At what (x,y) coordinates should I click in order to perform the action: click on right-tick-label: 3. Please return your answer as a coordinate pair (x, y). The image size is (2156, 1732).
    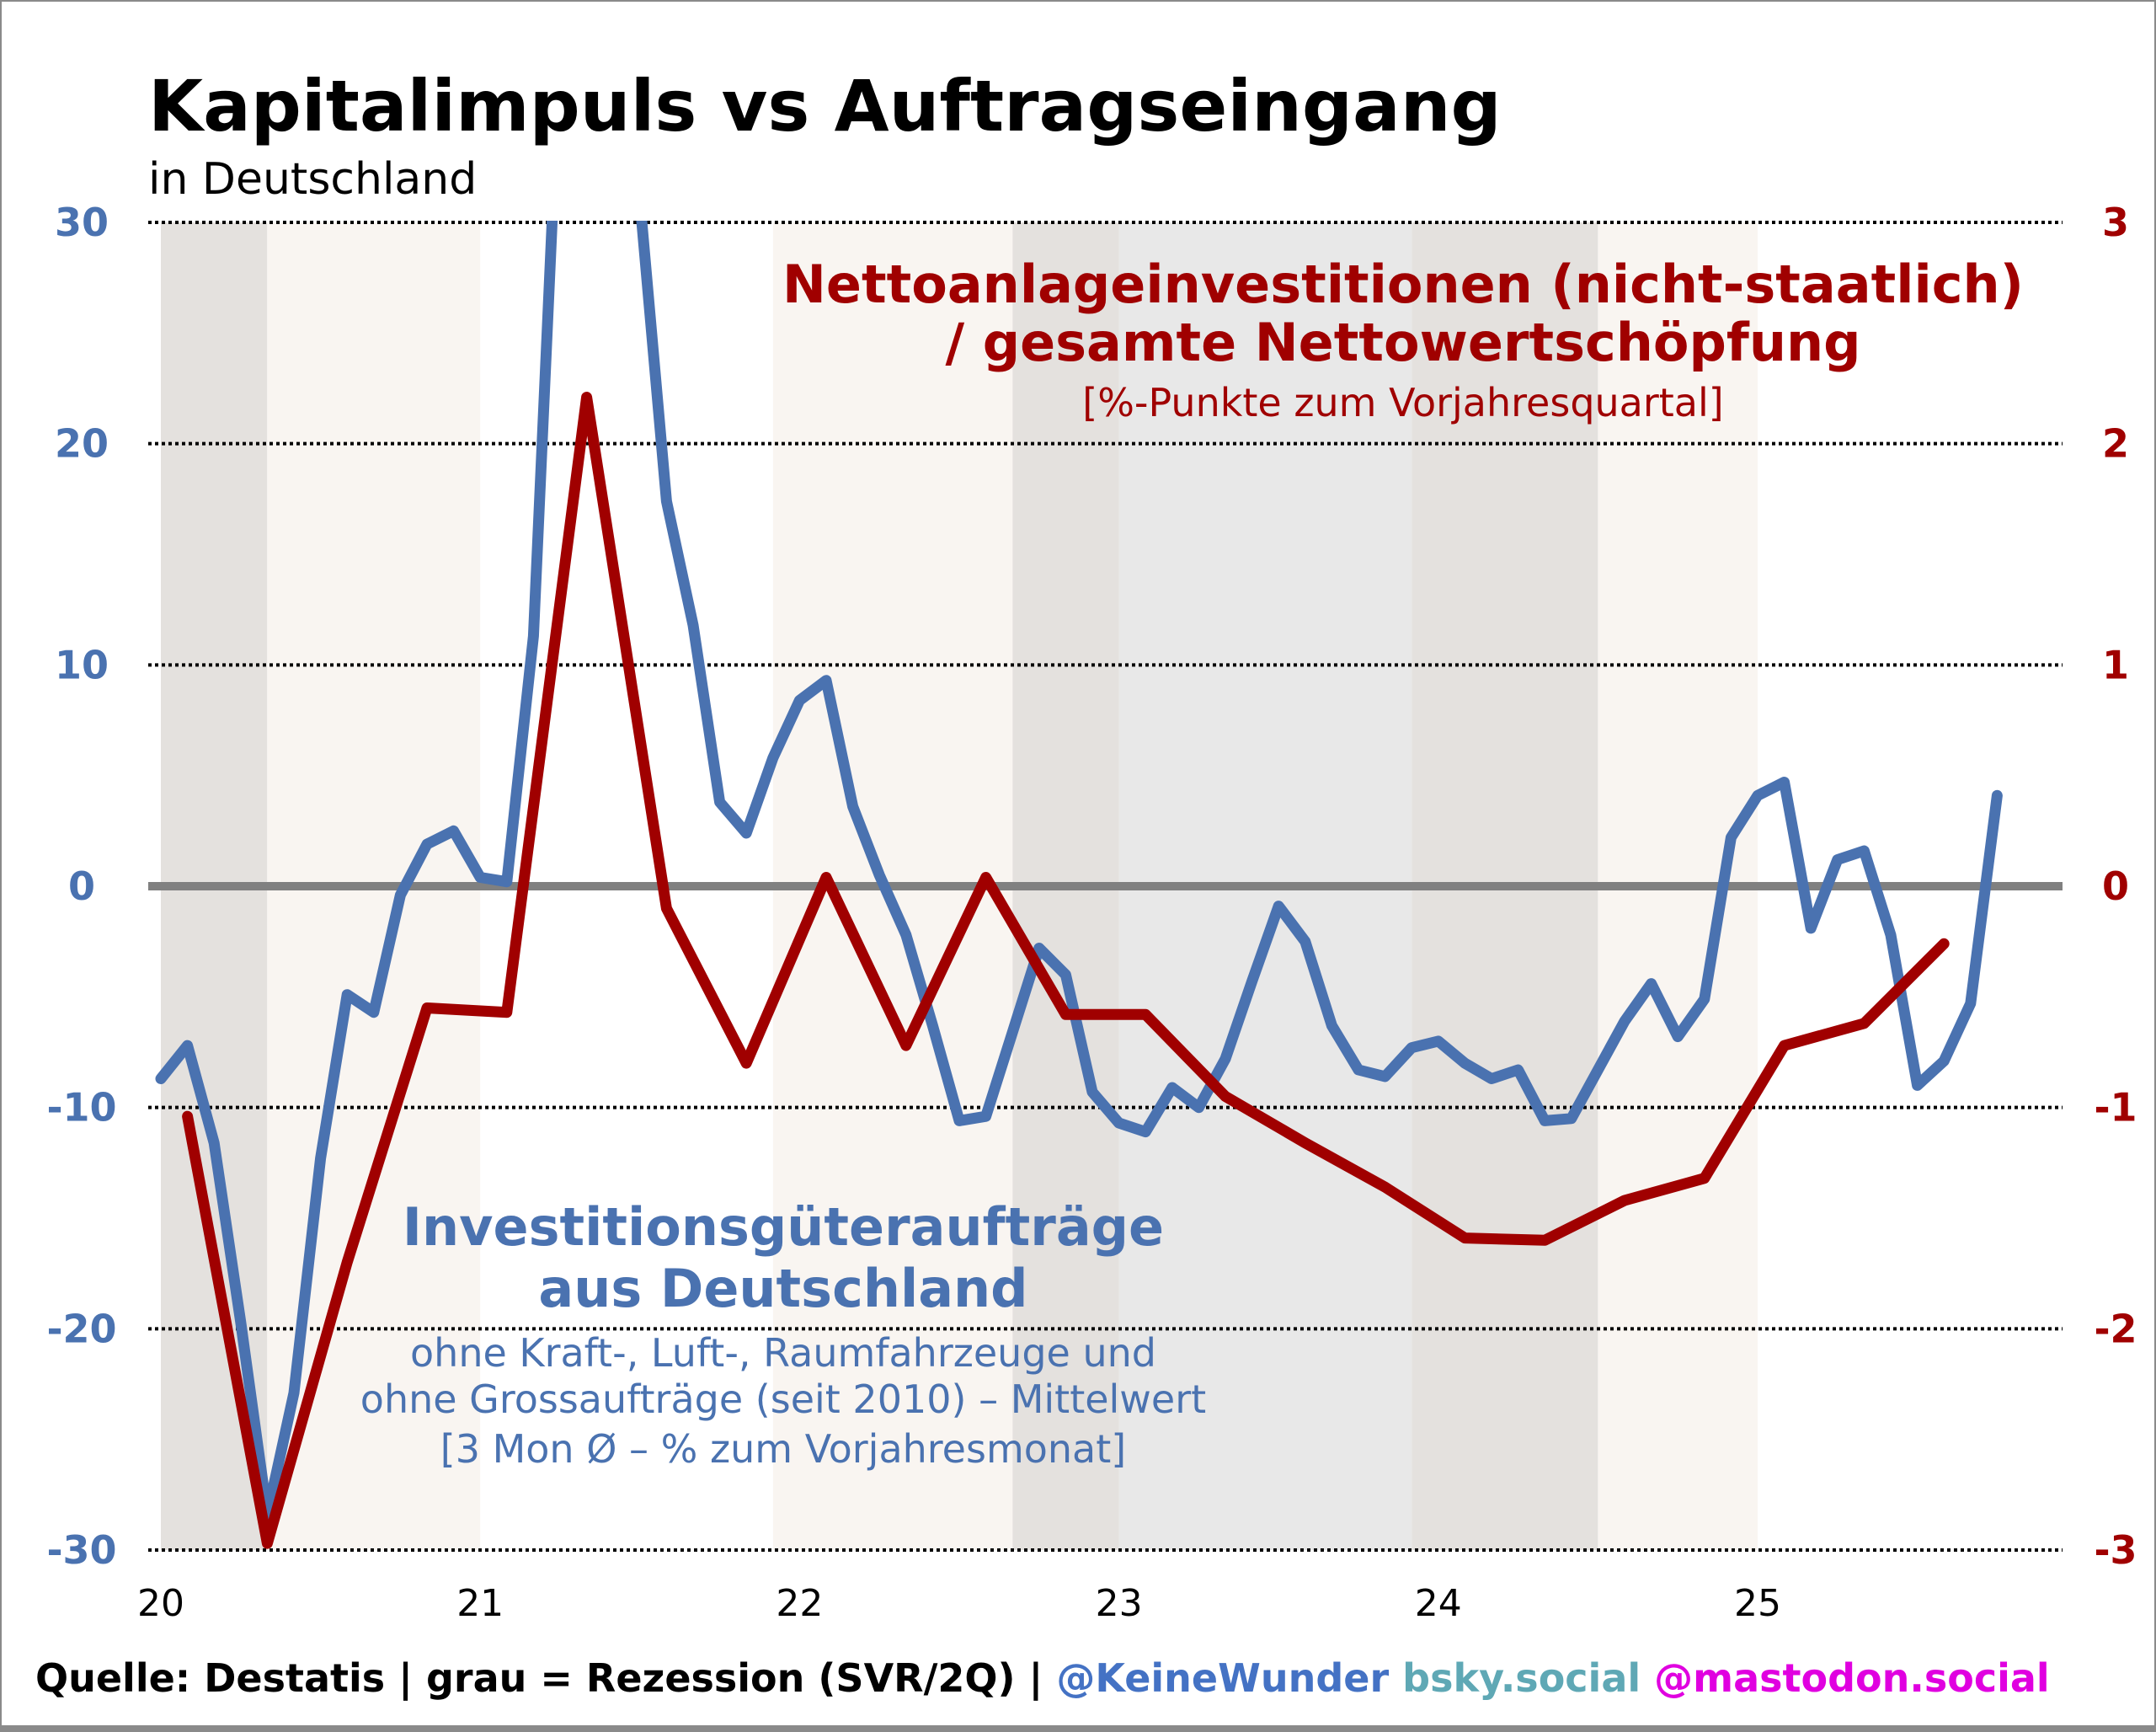
    Looking at the image, I should click on (2115, 222).